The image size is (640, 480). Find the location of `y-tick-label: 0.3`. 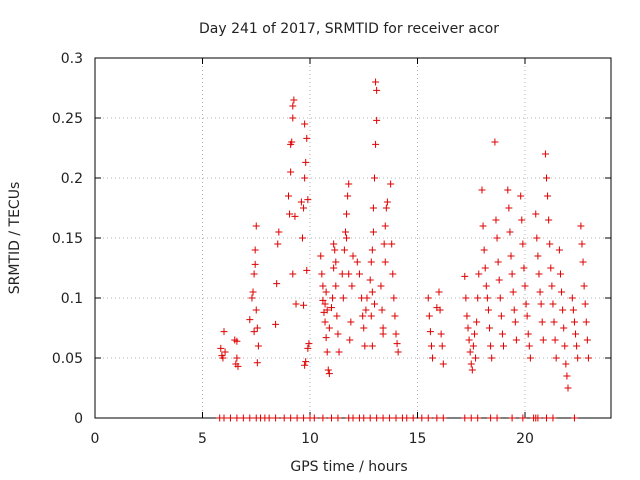

y-tick-label: 0.3 is located at coordinates (72, 59).